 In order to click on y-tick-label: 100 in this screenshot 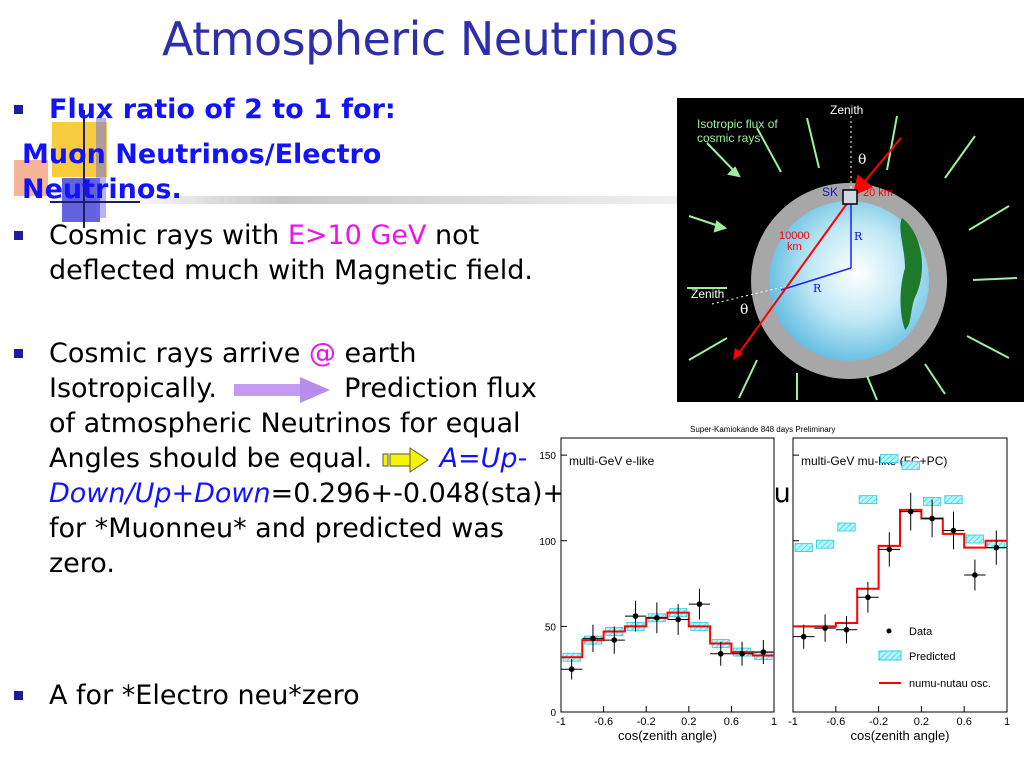, I will do `click(547, 542)`.